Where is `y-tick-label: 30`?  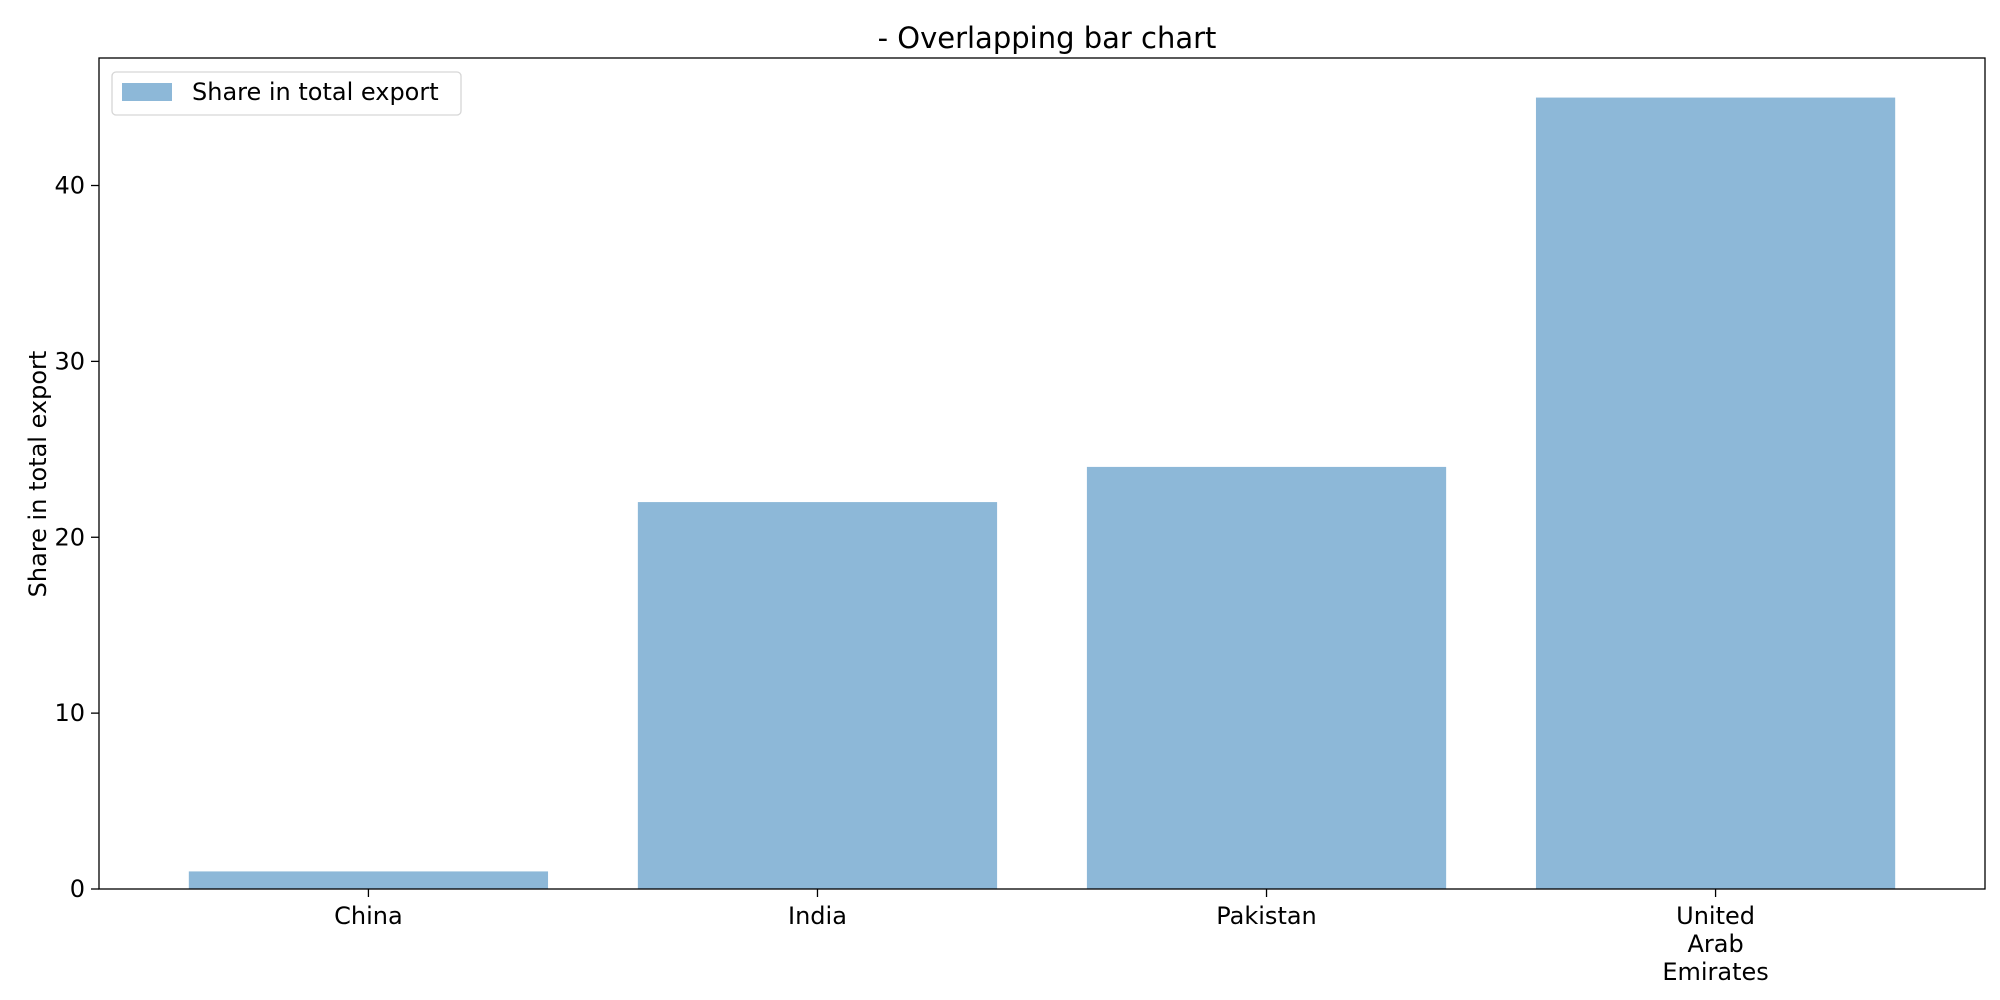
y-tick-label: 30 is located at coordinates (69, 361).